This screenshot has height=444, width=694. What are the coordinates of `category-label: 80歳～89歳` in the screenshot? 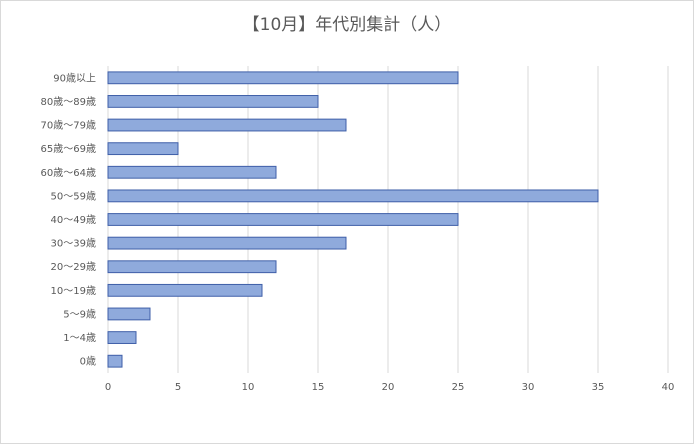 It's located at (68, 102).